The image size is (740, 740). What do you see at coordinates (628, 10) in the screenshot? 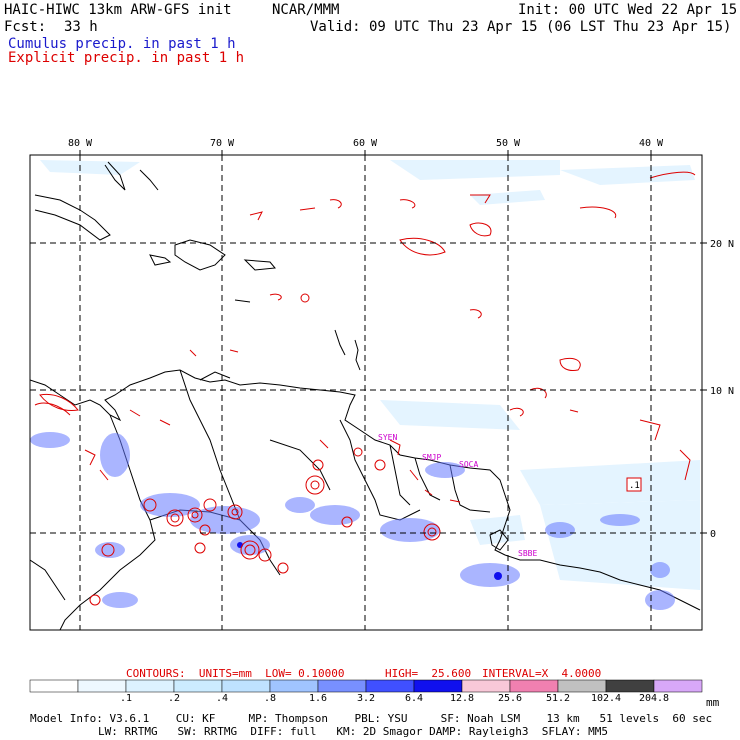
I see `init-time: Init: 00 UTC Wed 22 Apr 15` at bounding box center [628, 10].